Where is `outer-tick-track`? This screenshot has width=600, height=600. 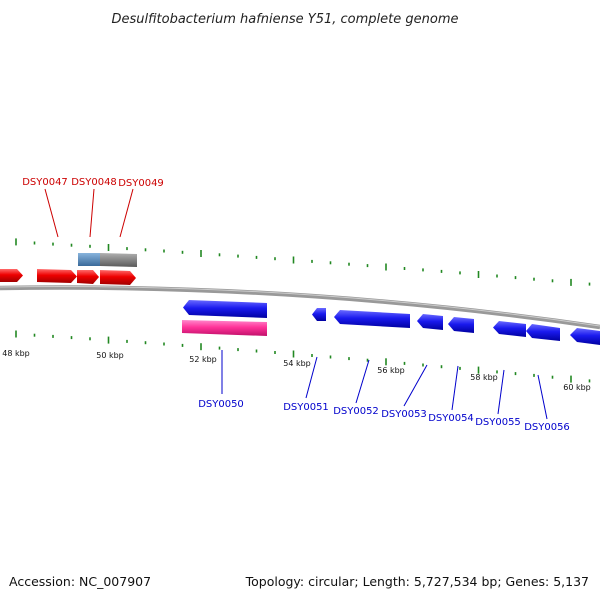 outer-tick-track is located at coordinates (303, 262).